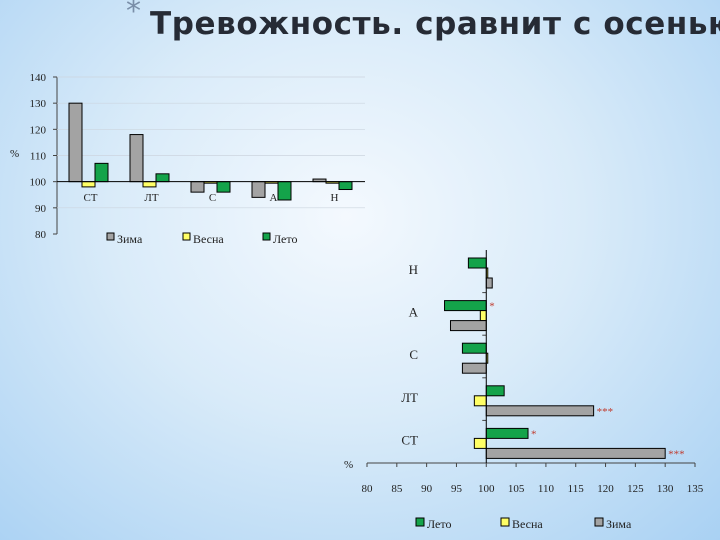 This screenshot has height=540, width=720. Describe the element at coordinates (149, 184) in the screenshot. I see `chart-1-bar-весна-лт` at that location.